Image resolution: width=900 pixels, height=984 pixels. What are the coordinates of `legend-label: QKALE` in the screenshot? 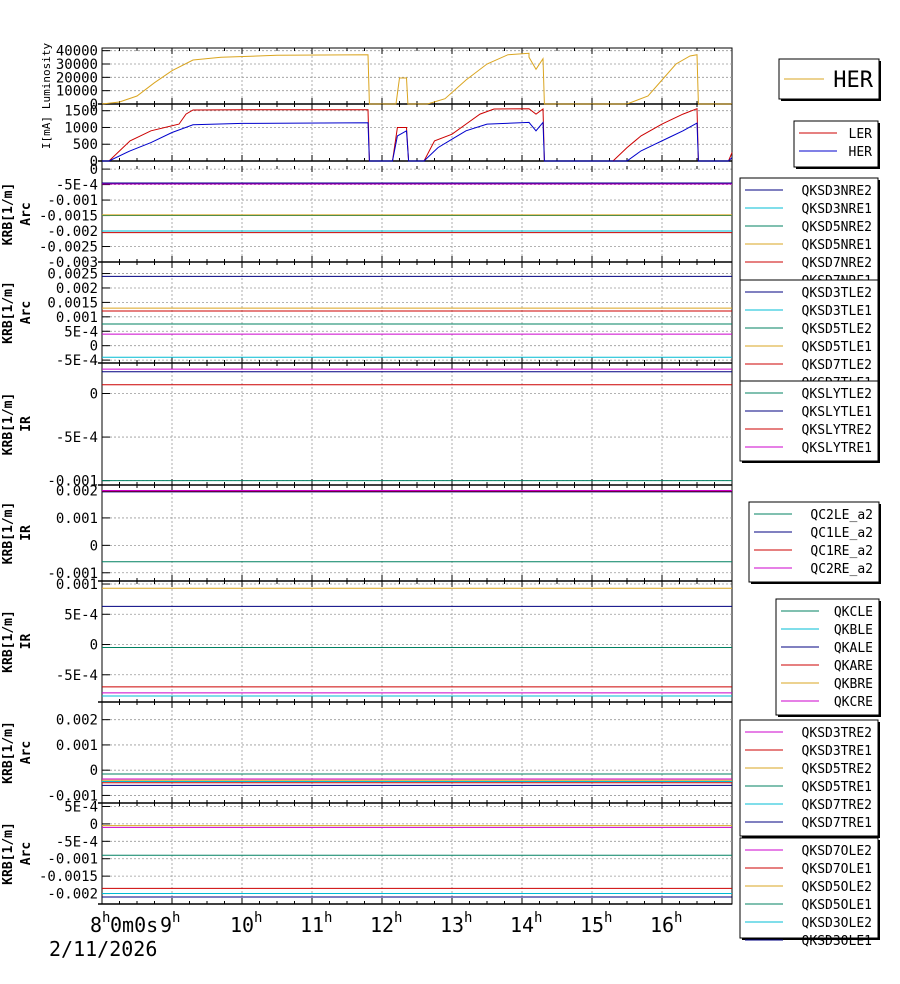 It's located at (853, 648).